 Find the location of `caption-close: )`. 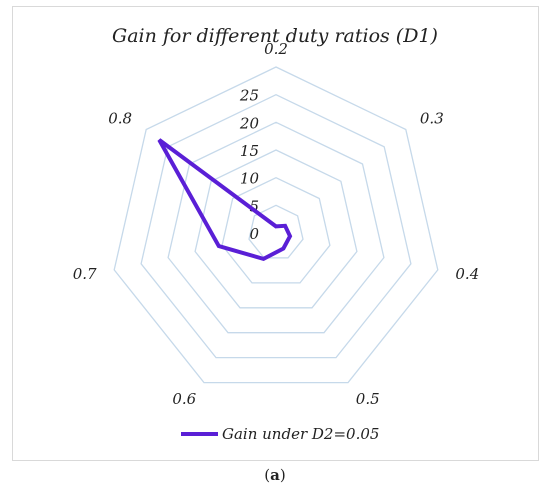

caption-close: ) is located at coordinates (282, 475).